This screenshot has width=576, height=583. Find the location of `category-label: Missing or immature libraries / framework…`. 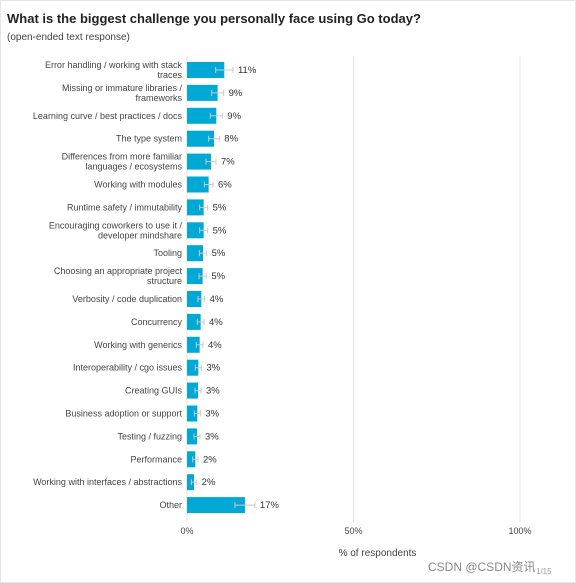

category-label: Missing or immature libraries / framework… is located at coordinates (122, 93).